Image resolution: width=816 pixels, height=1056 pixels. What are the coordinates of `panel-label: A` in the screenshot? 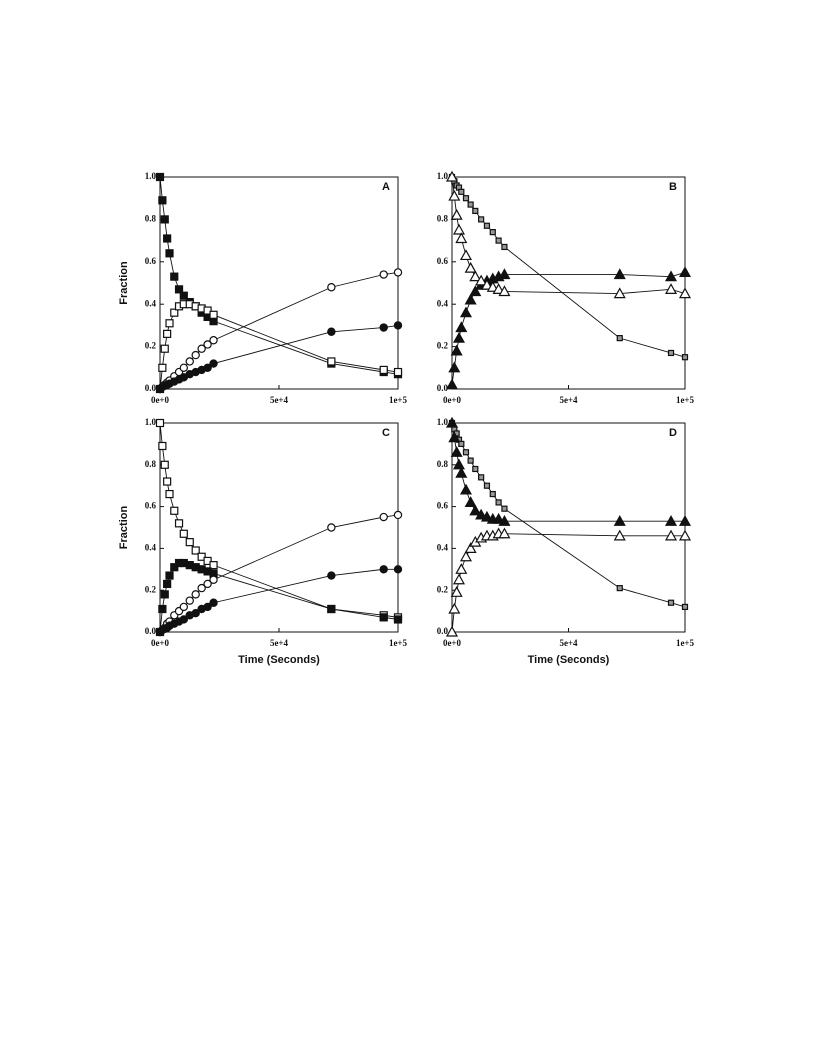 It's located at (386, 187).